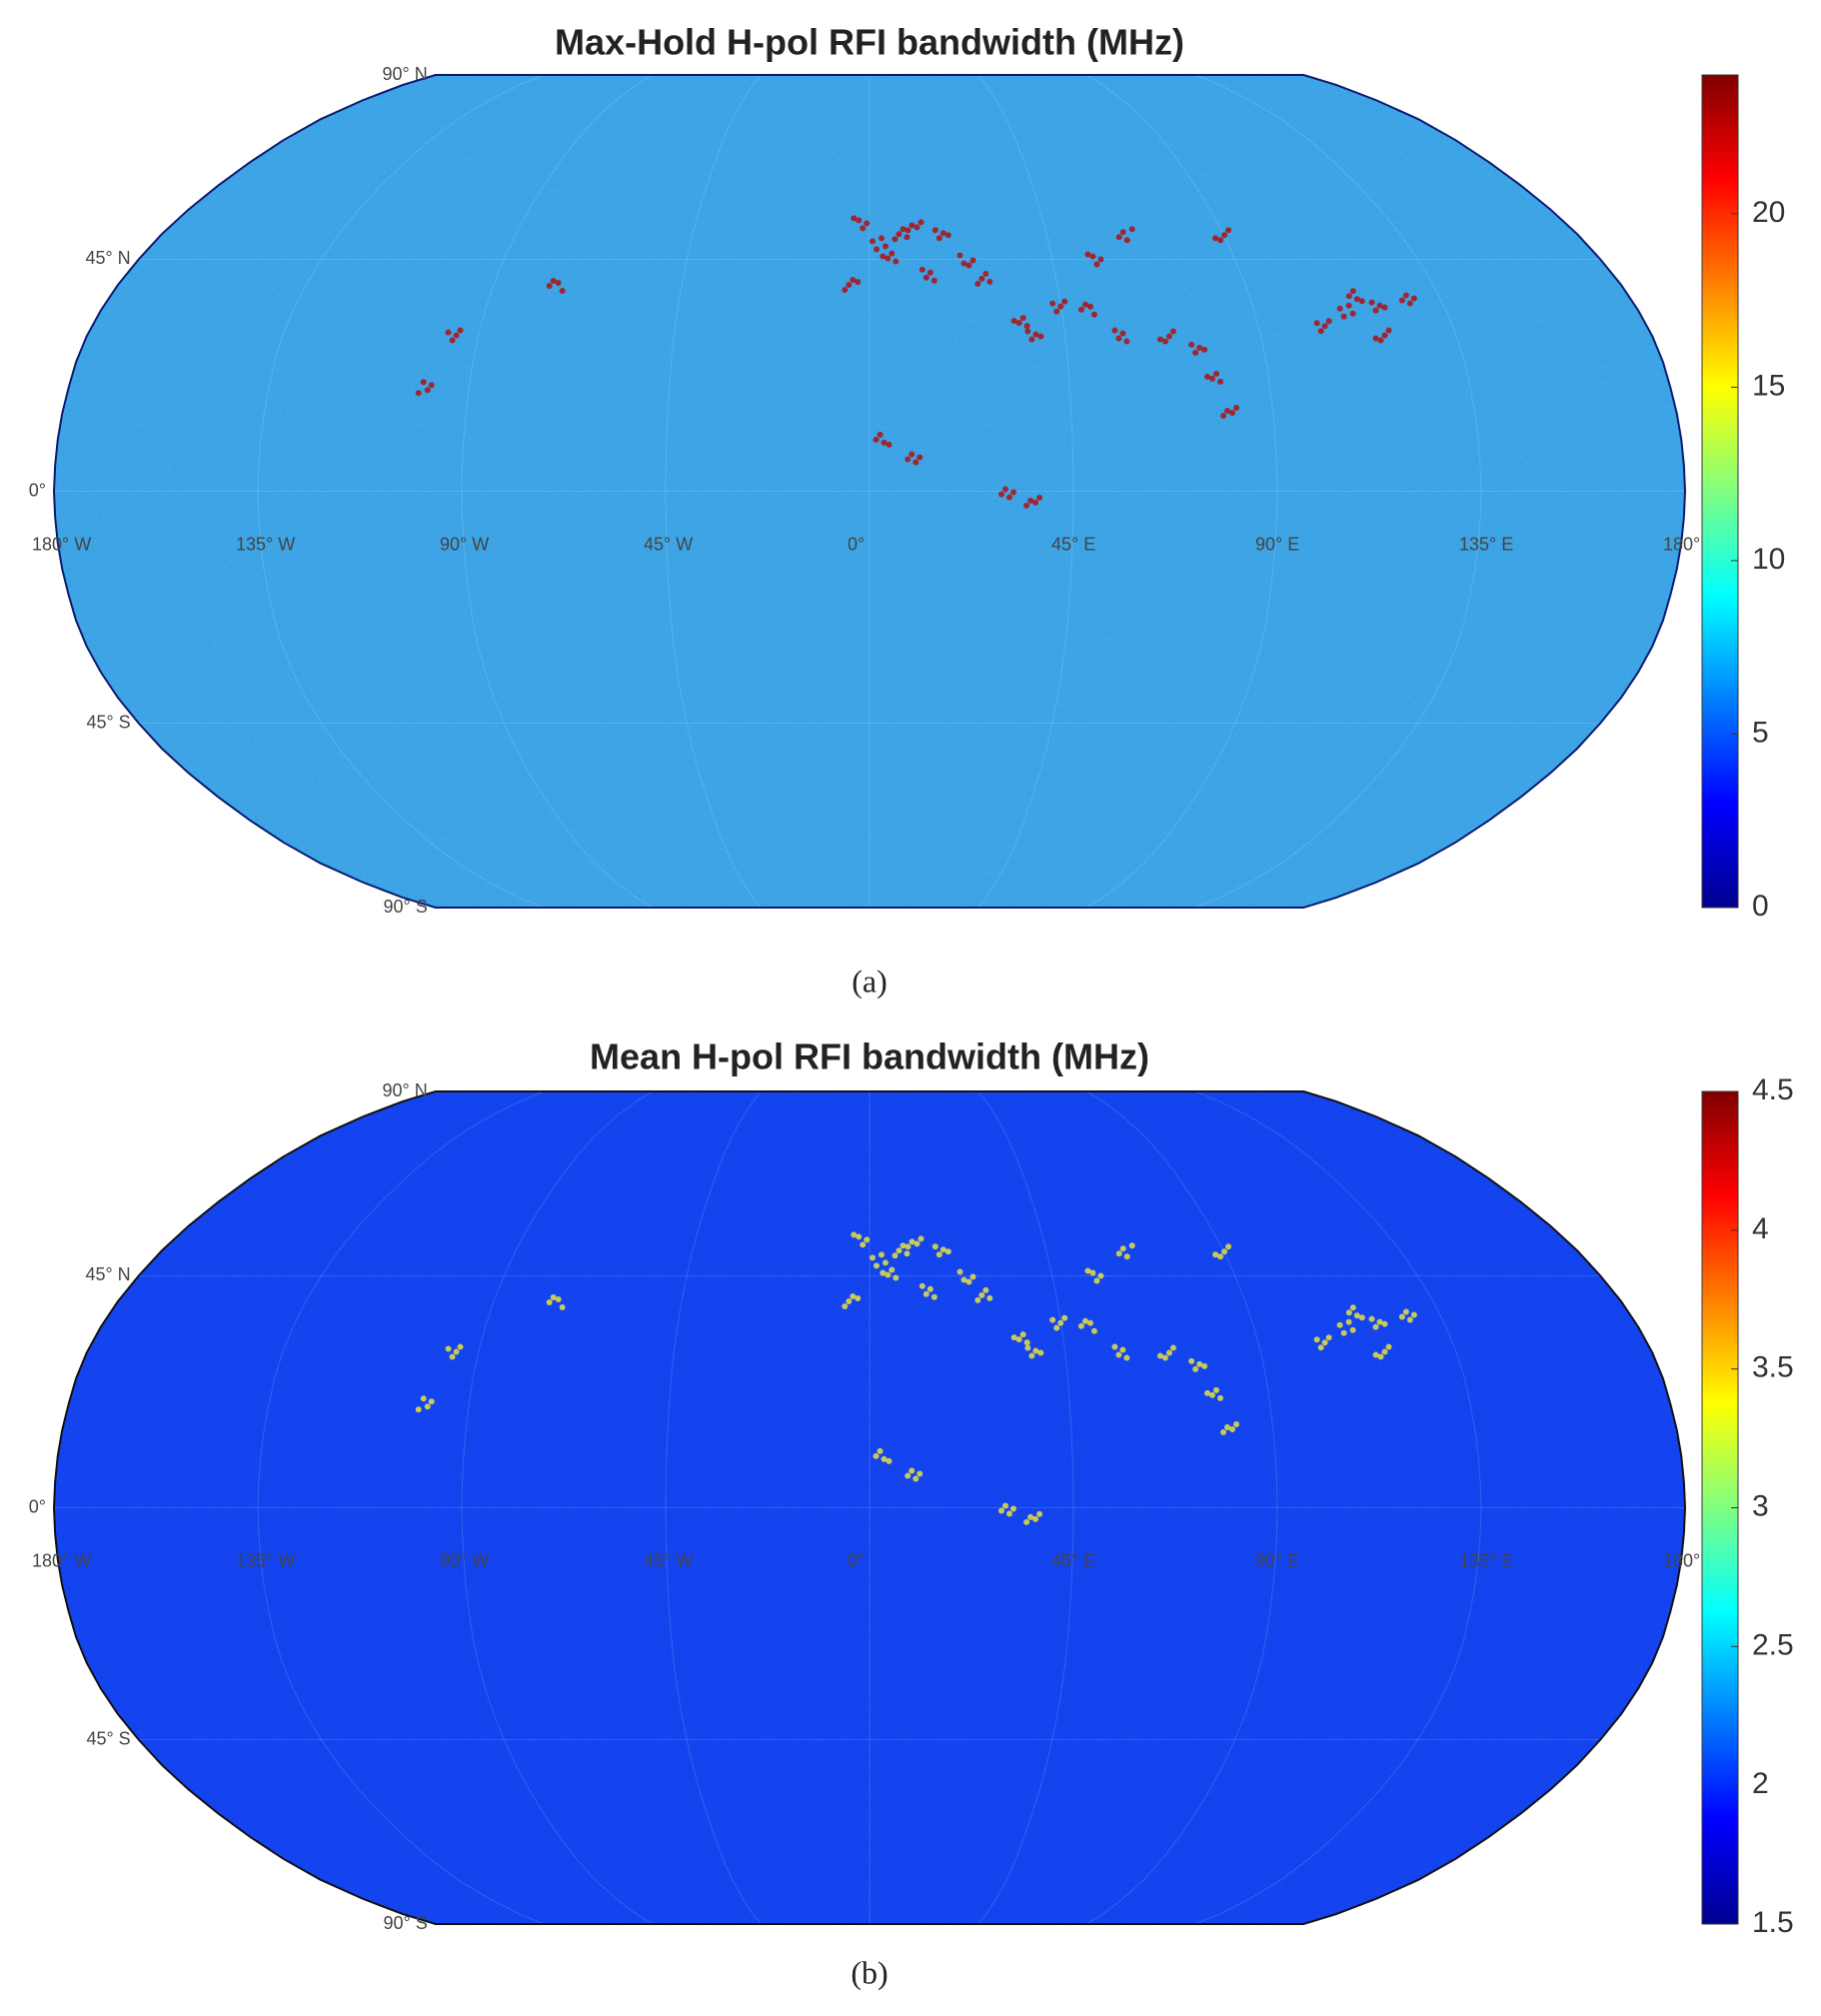 This screenshot has height=2016, width=1821. Describe the element at coordinates (1773, 1089) in the screenshot. I see `colorbar-tick-label: 4.5` at that location.